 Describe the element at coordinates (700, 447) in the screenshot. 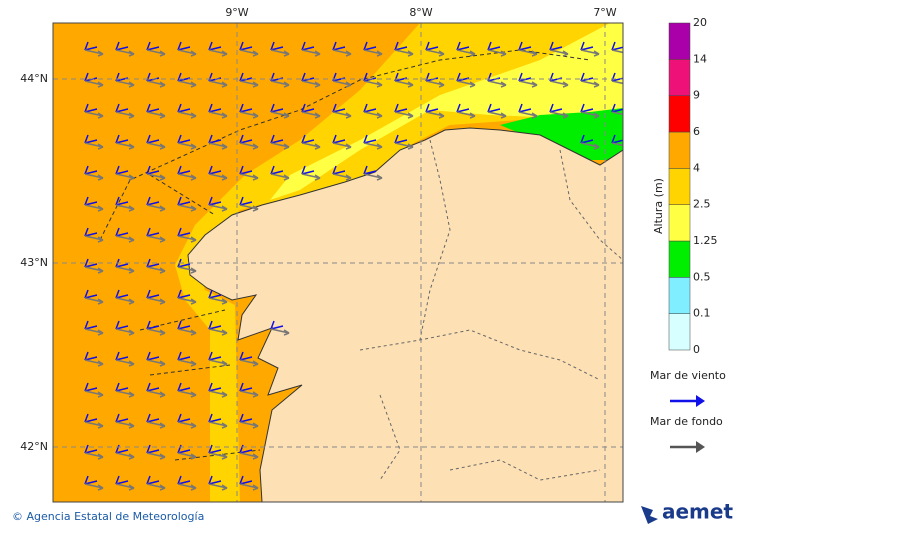

I see `legend-arrowhead` at that location.